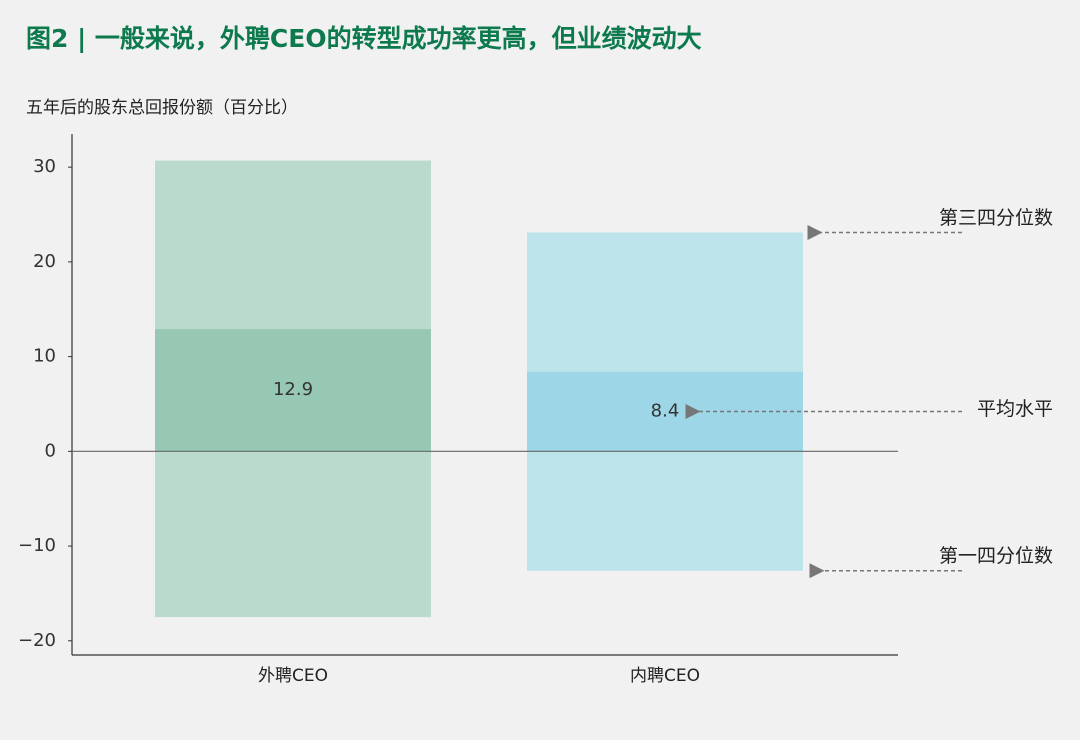 The width and height of the screenshot is (1080, 740). Describe the element at coordinates (37, 640) in the screenshot. I see `y-tick-label: −20` at that location.